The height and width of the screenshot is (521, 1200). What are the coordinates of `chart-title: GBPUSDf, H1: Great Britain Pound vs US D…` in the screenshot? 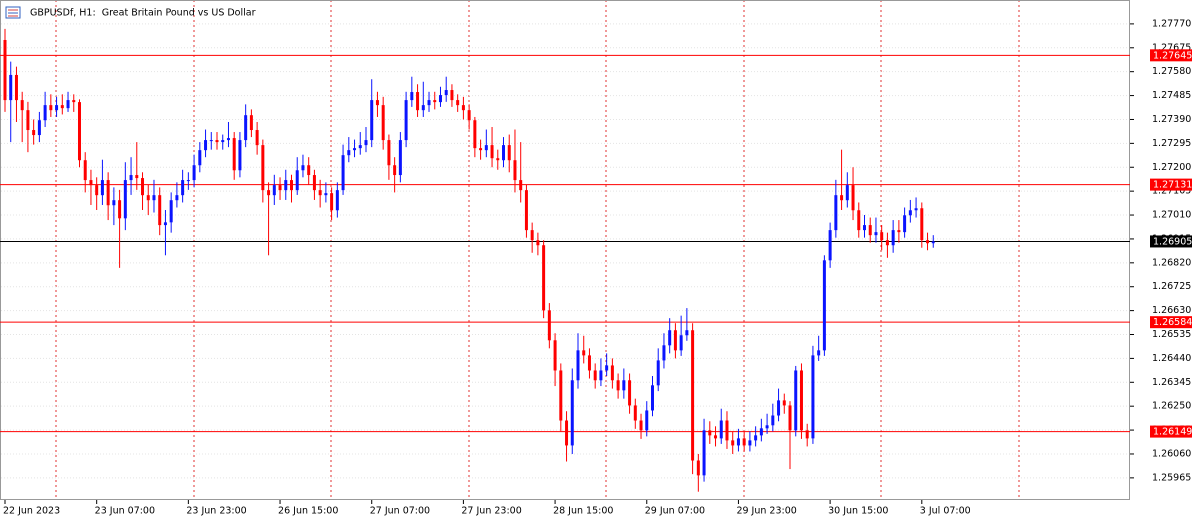 It's located at (143, 13).